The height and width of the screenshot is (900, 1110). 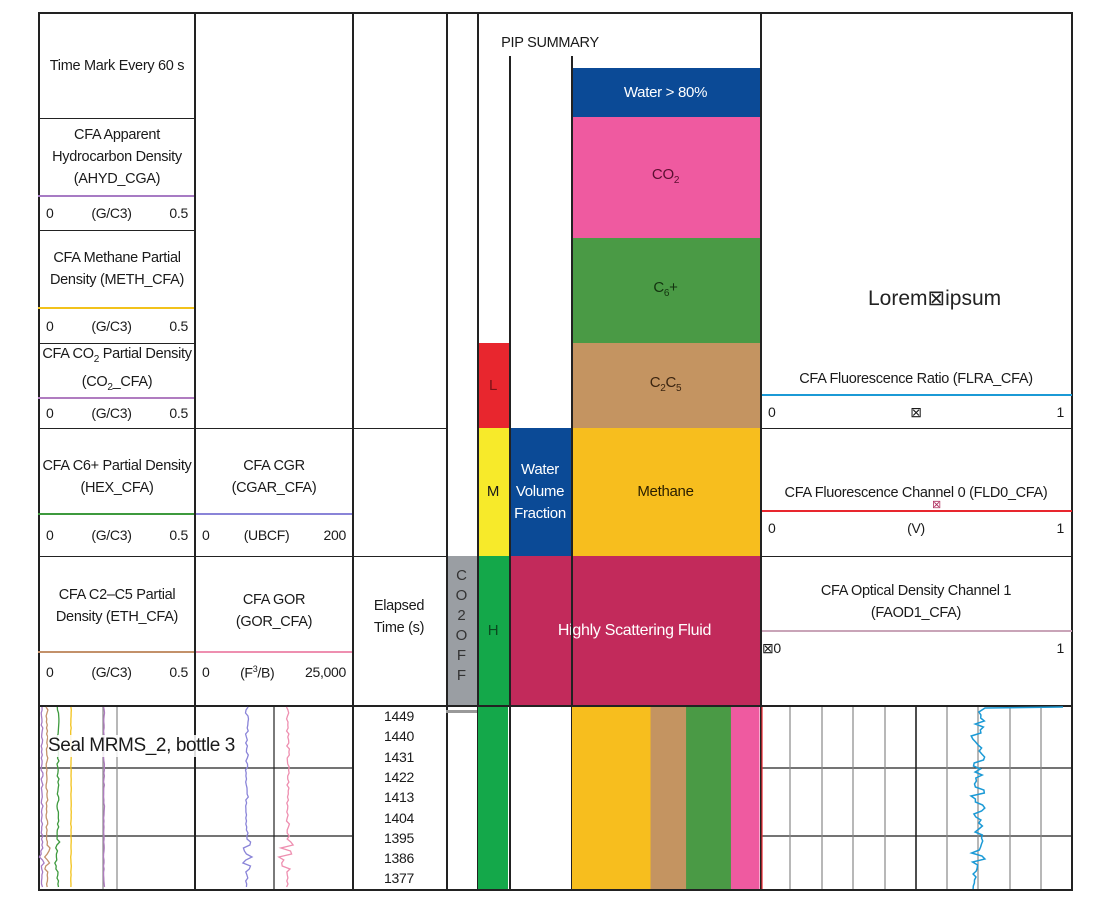 I want to click on scale-ahyd: 0 (G/C3) 0.5, so click(x=117, y=213).